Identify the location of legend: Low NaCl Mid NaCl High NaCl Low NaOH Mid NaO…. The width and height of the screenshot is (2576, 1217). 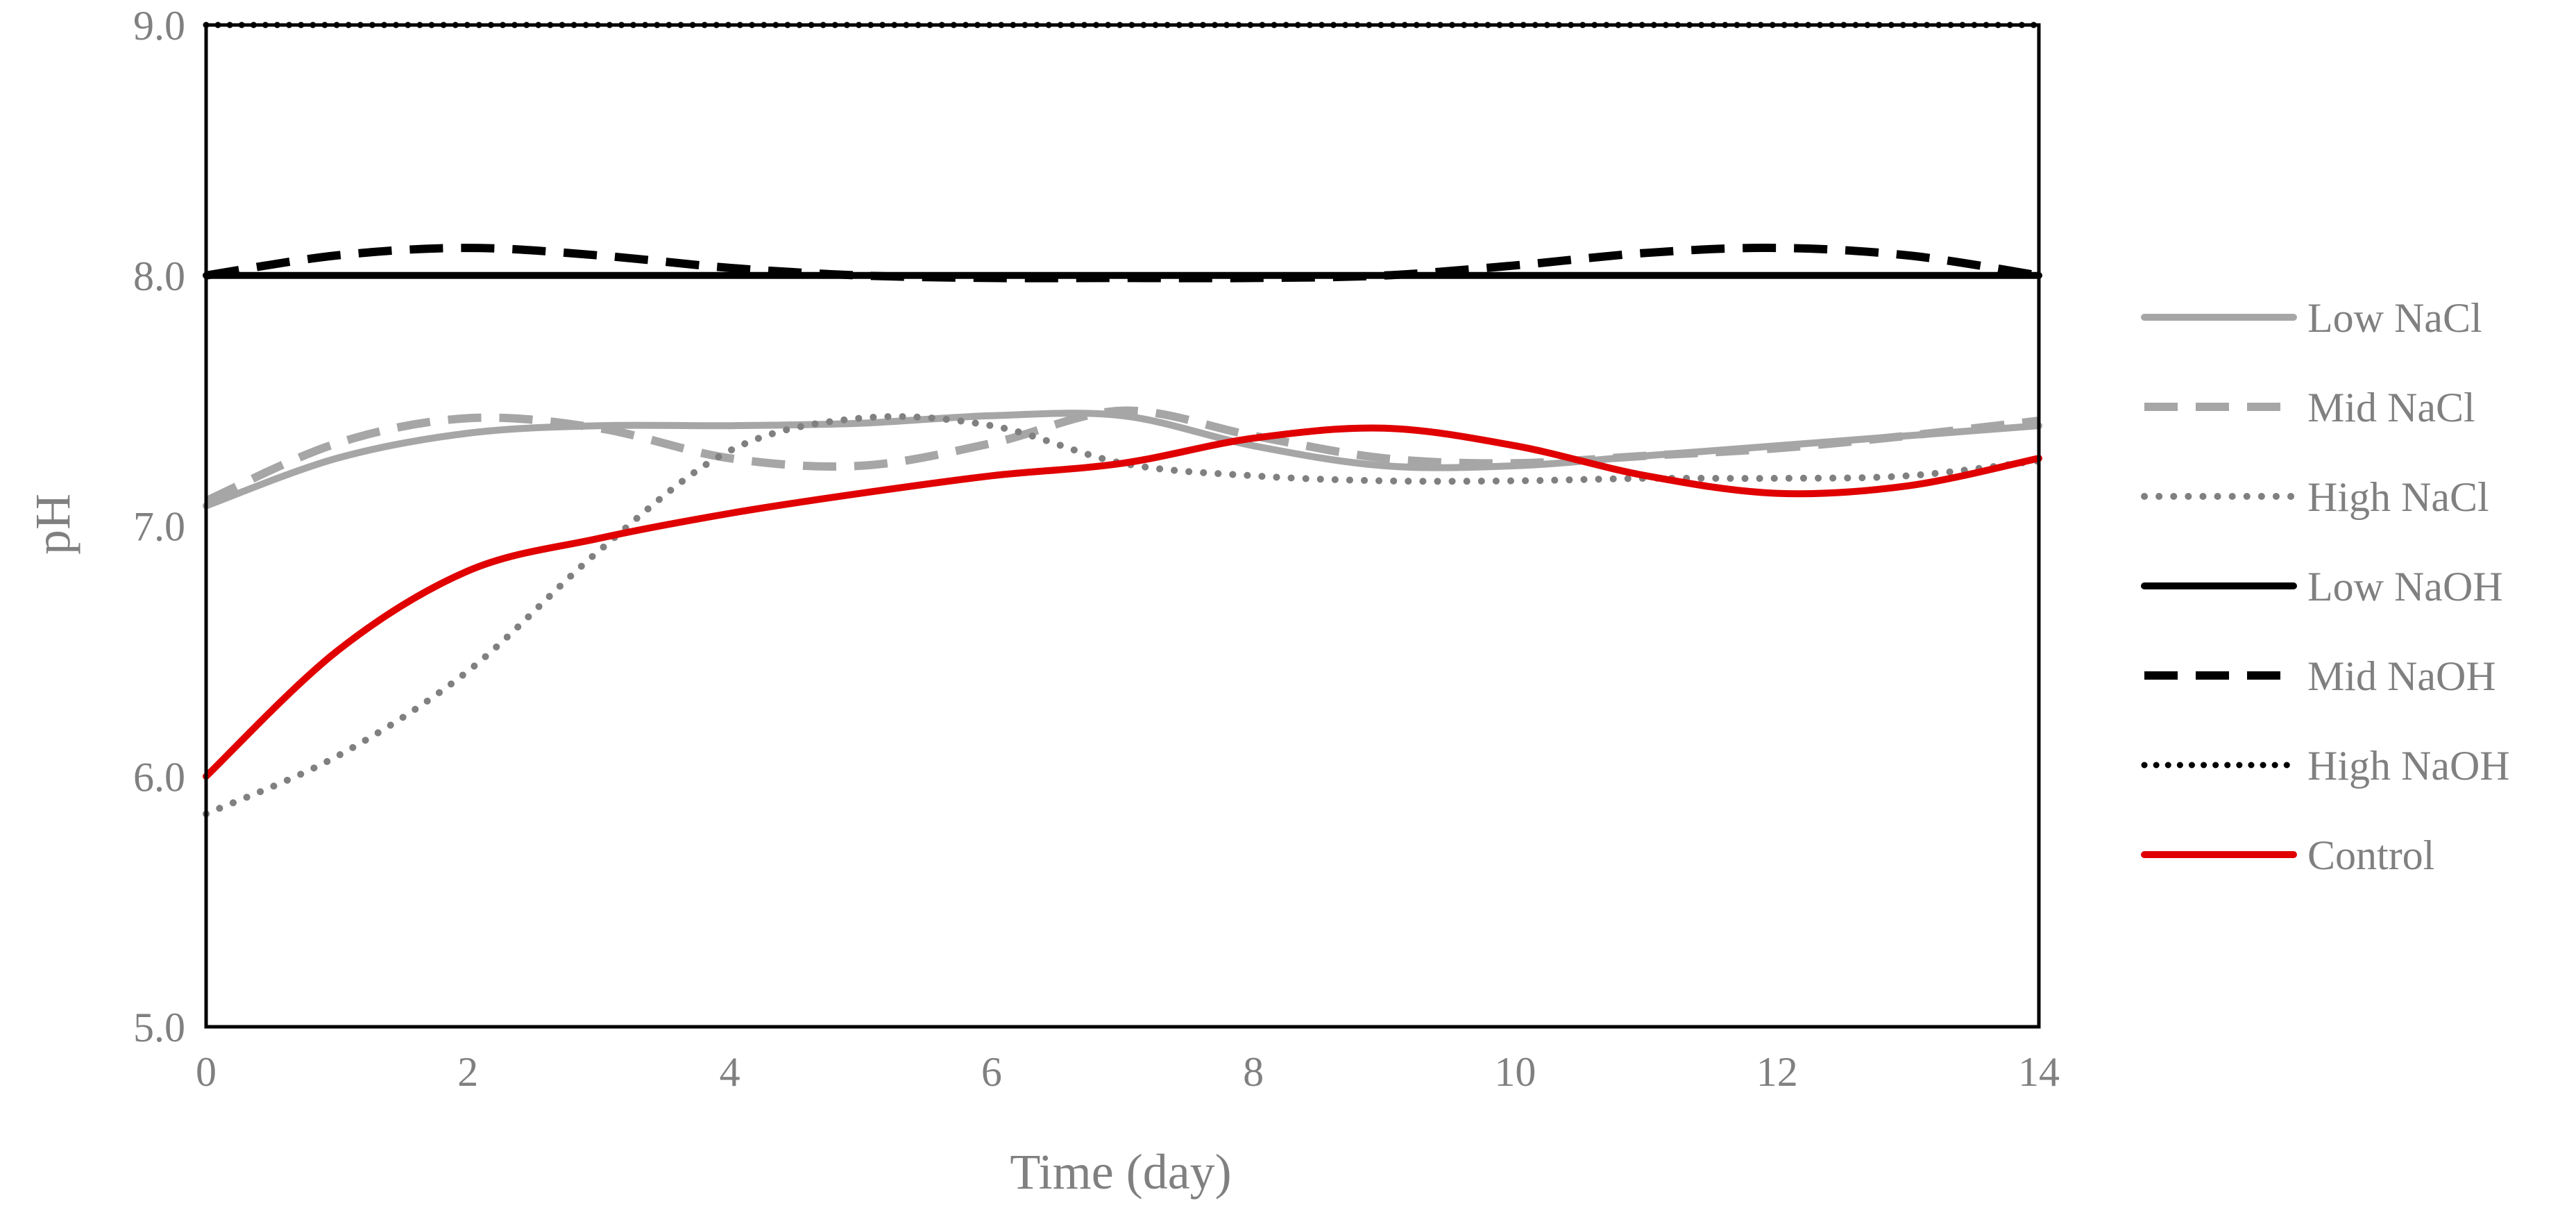
(2325, 586).